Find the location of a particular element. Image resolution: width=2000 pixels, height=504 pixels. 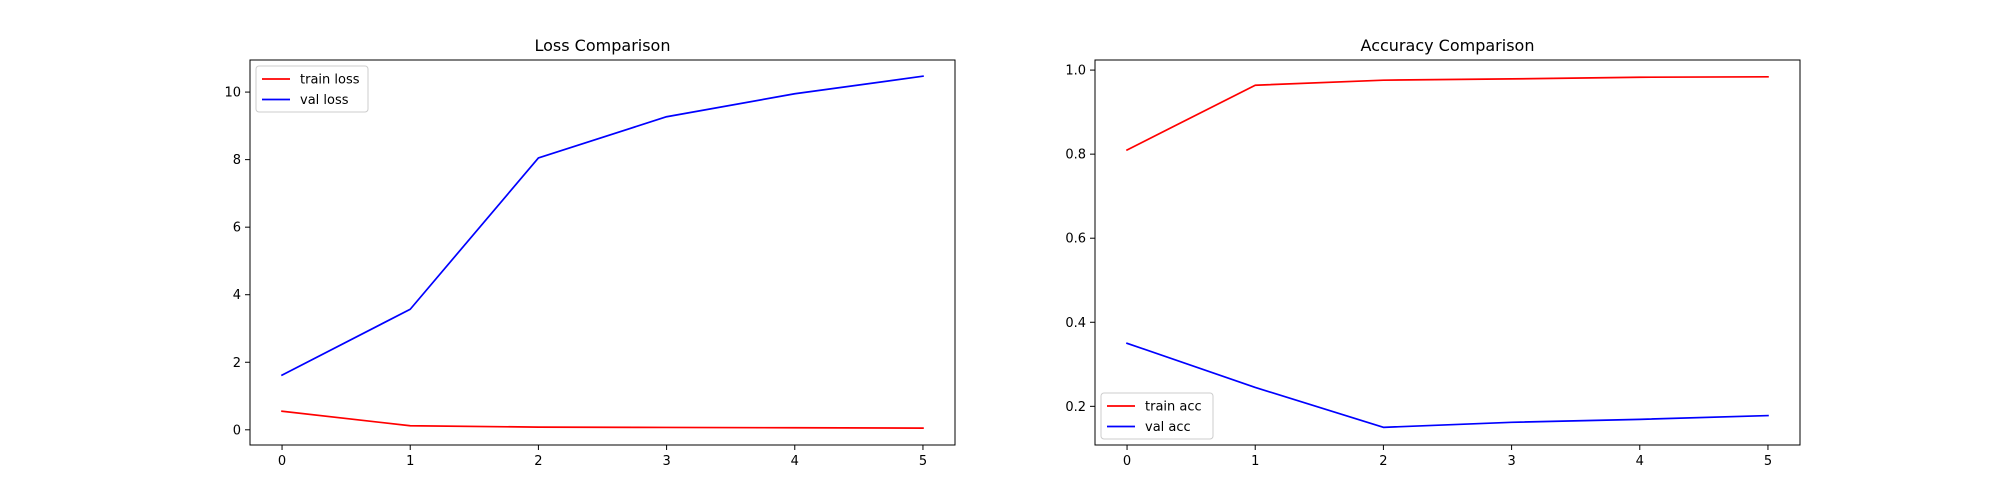

loss-x-tick-label: 3 is located at coordinates (666, 461).